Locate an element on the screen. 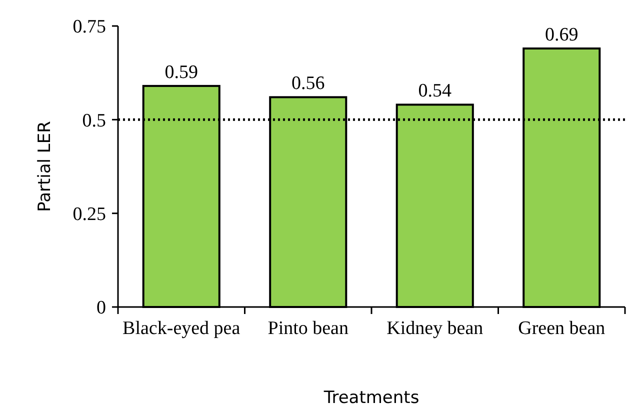 The image size is (634, 405). y-tick-label: 0 is located at coordinates (101, 308).